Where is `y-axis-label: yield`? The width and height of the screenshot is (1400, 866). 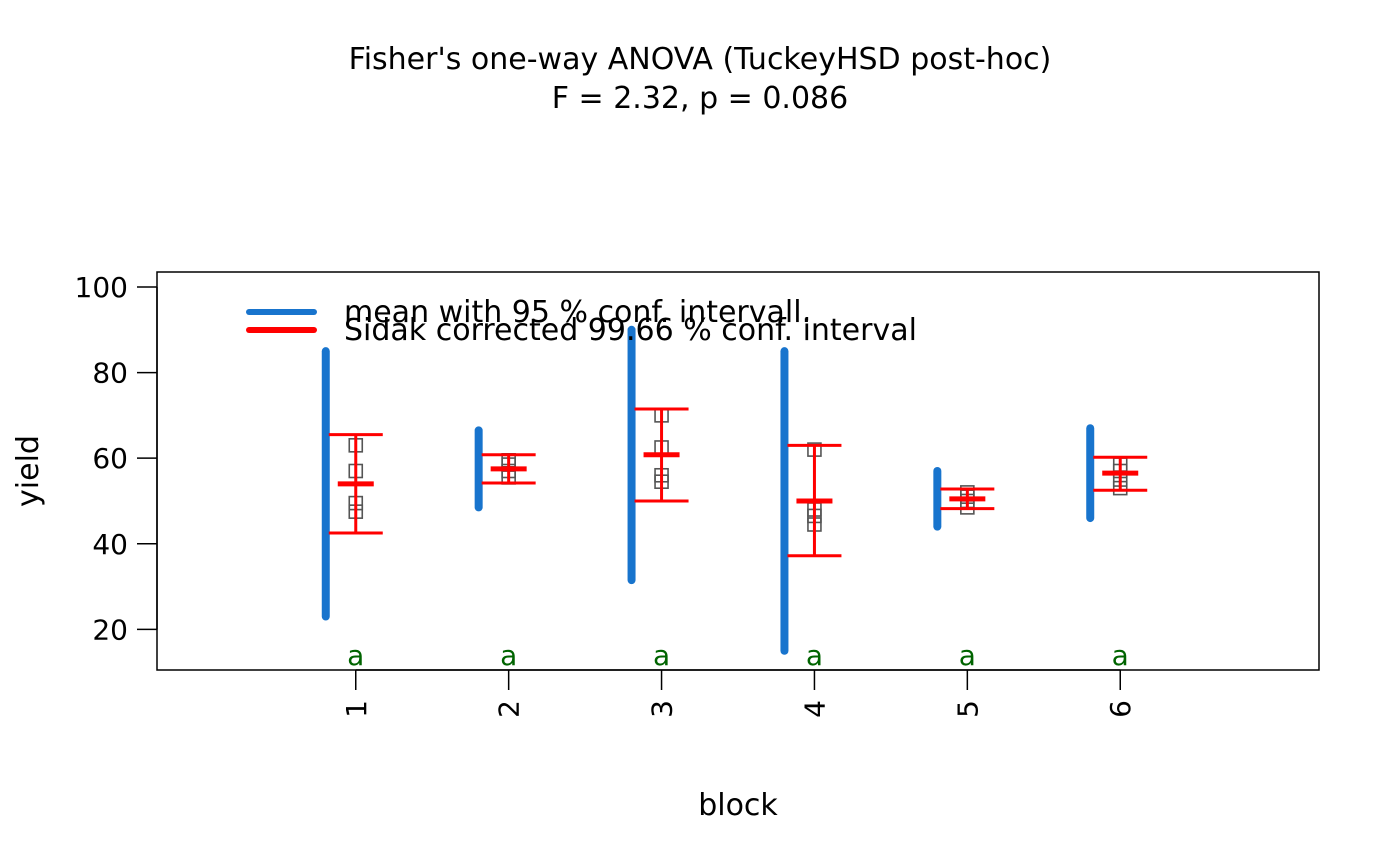
y-axis-label: yield is located at coordinates (28, 471).